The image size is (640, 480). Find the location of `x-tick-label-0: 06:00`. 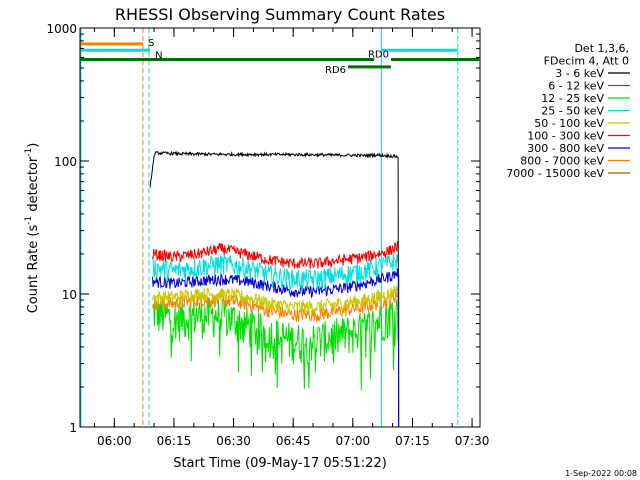

x-tick-label-0: 06:00 is located at coordinates (114, 441).